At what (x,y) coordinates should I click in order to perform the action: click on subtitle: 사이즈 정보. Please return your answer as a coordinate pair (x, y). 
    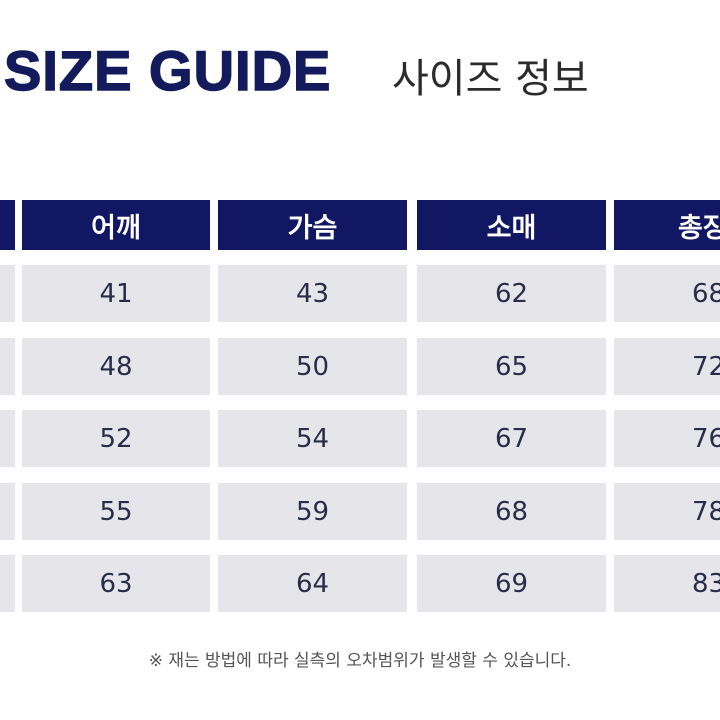
    Looking at the image, I should click on (490, 79).